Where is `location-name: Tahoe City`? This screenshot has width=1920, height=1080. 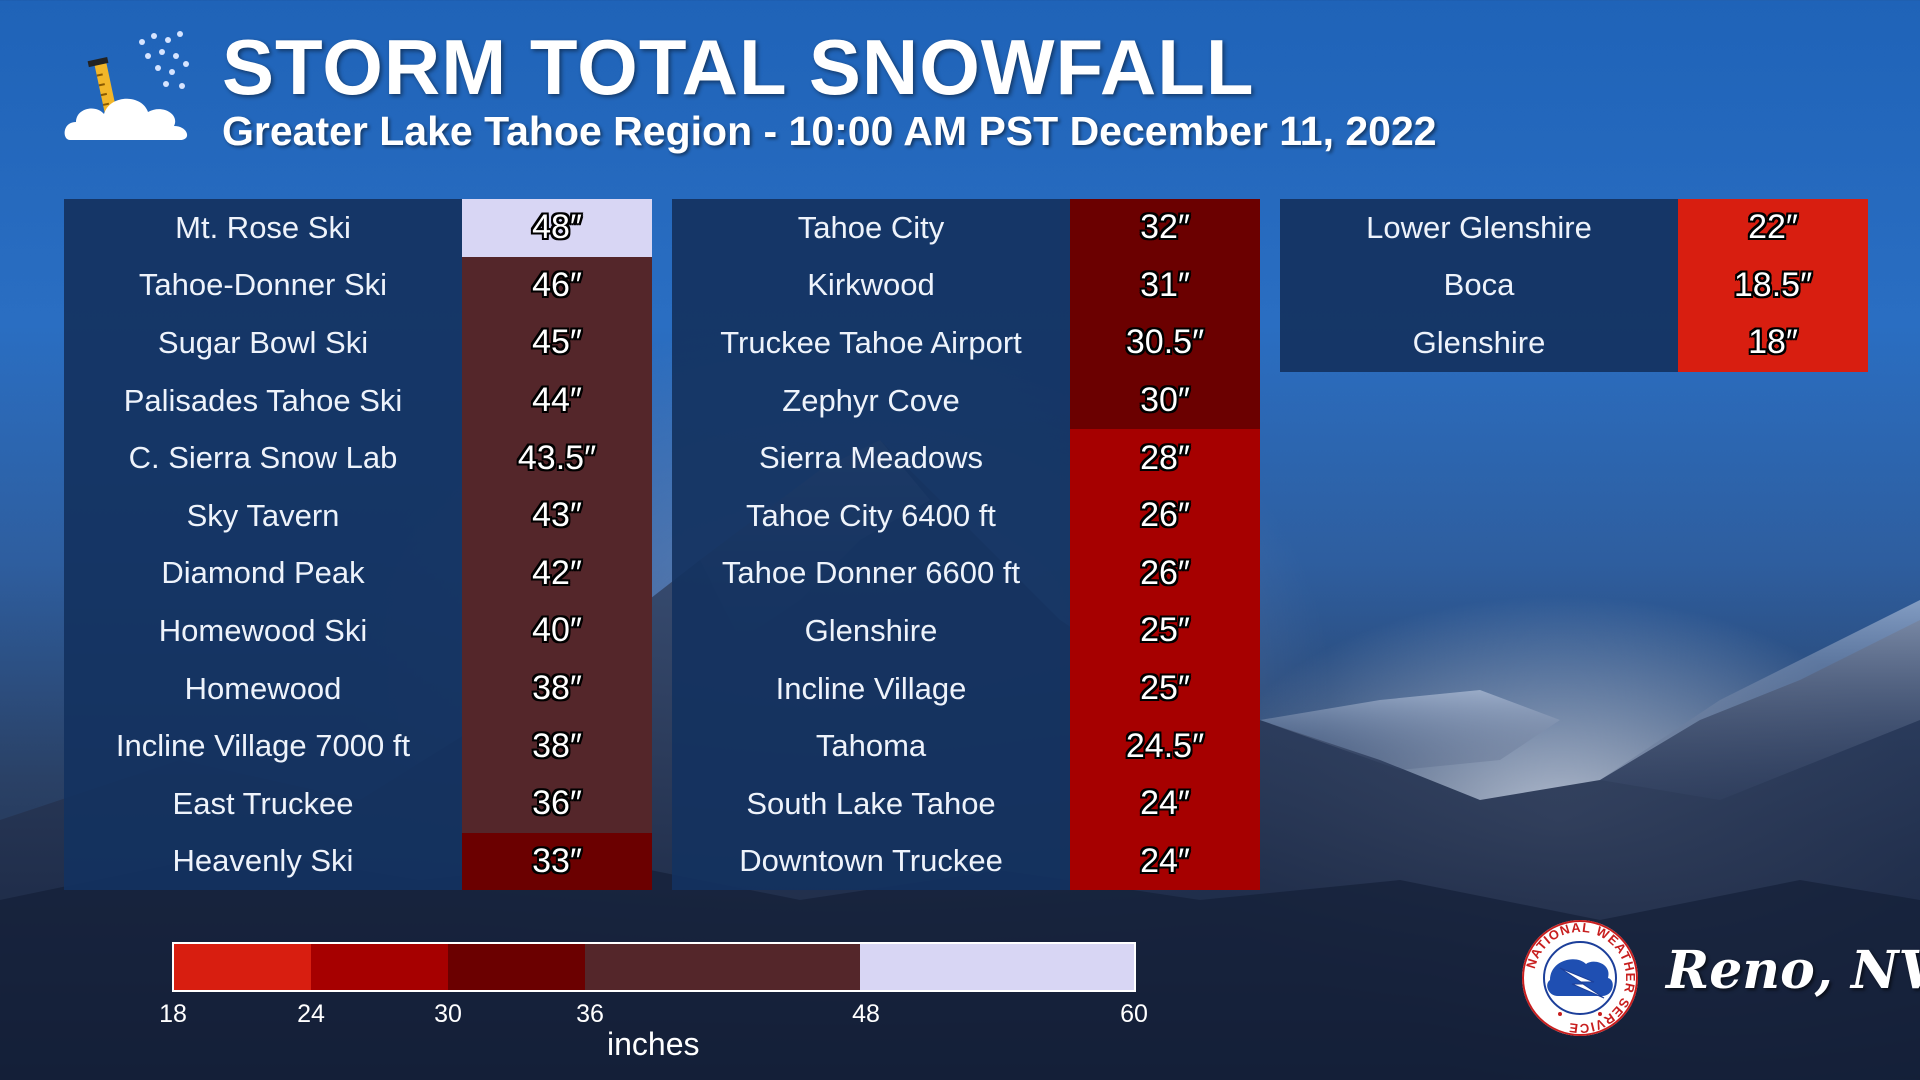 location-name: Tahoe City is located at coordinates (871, 228).